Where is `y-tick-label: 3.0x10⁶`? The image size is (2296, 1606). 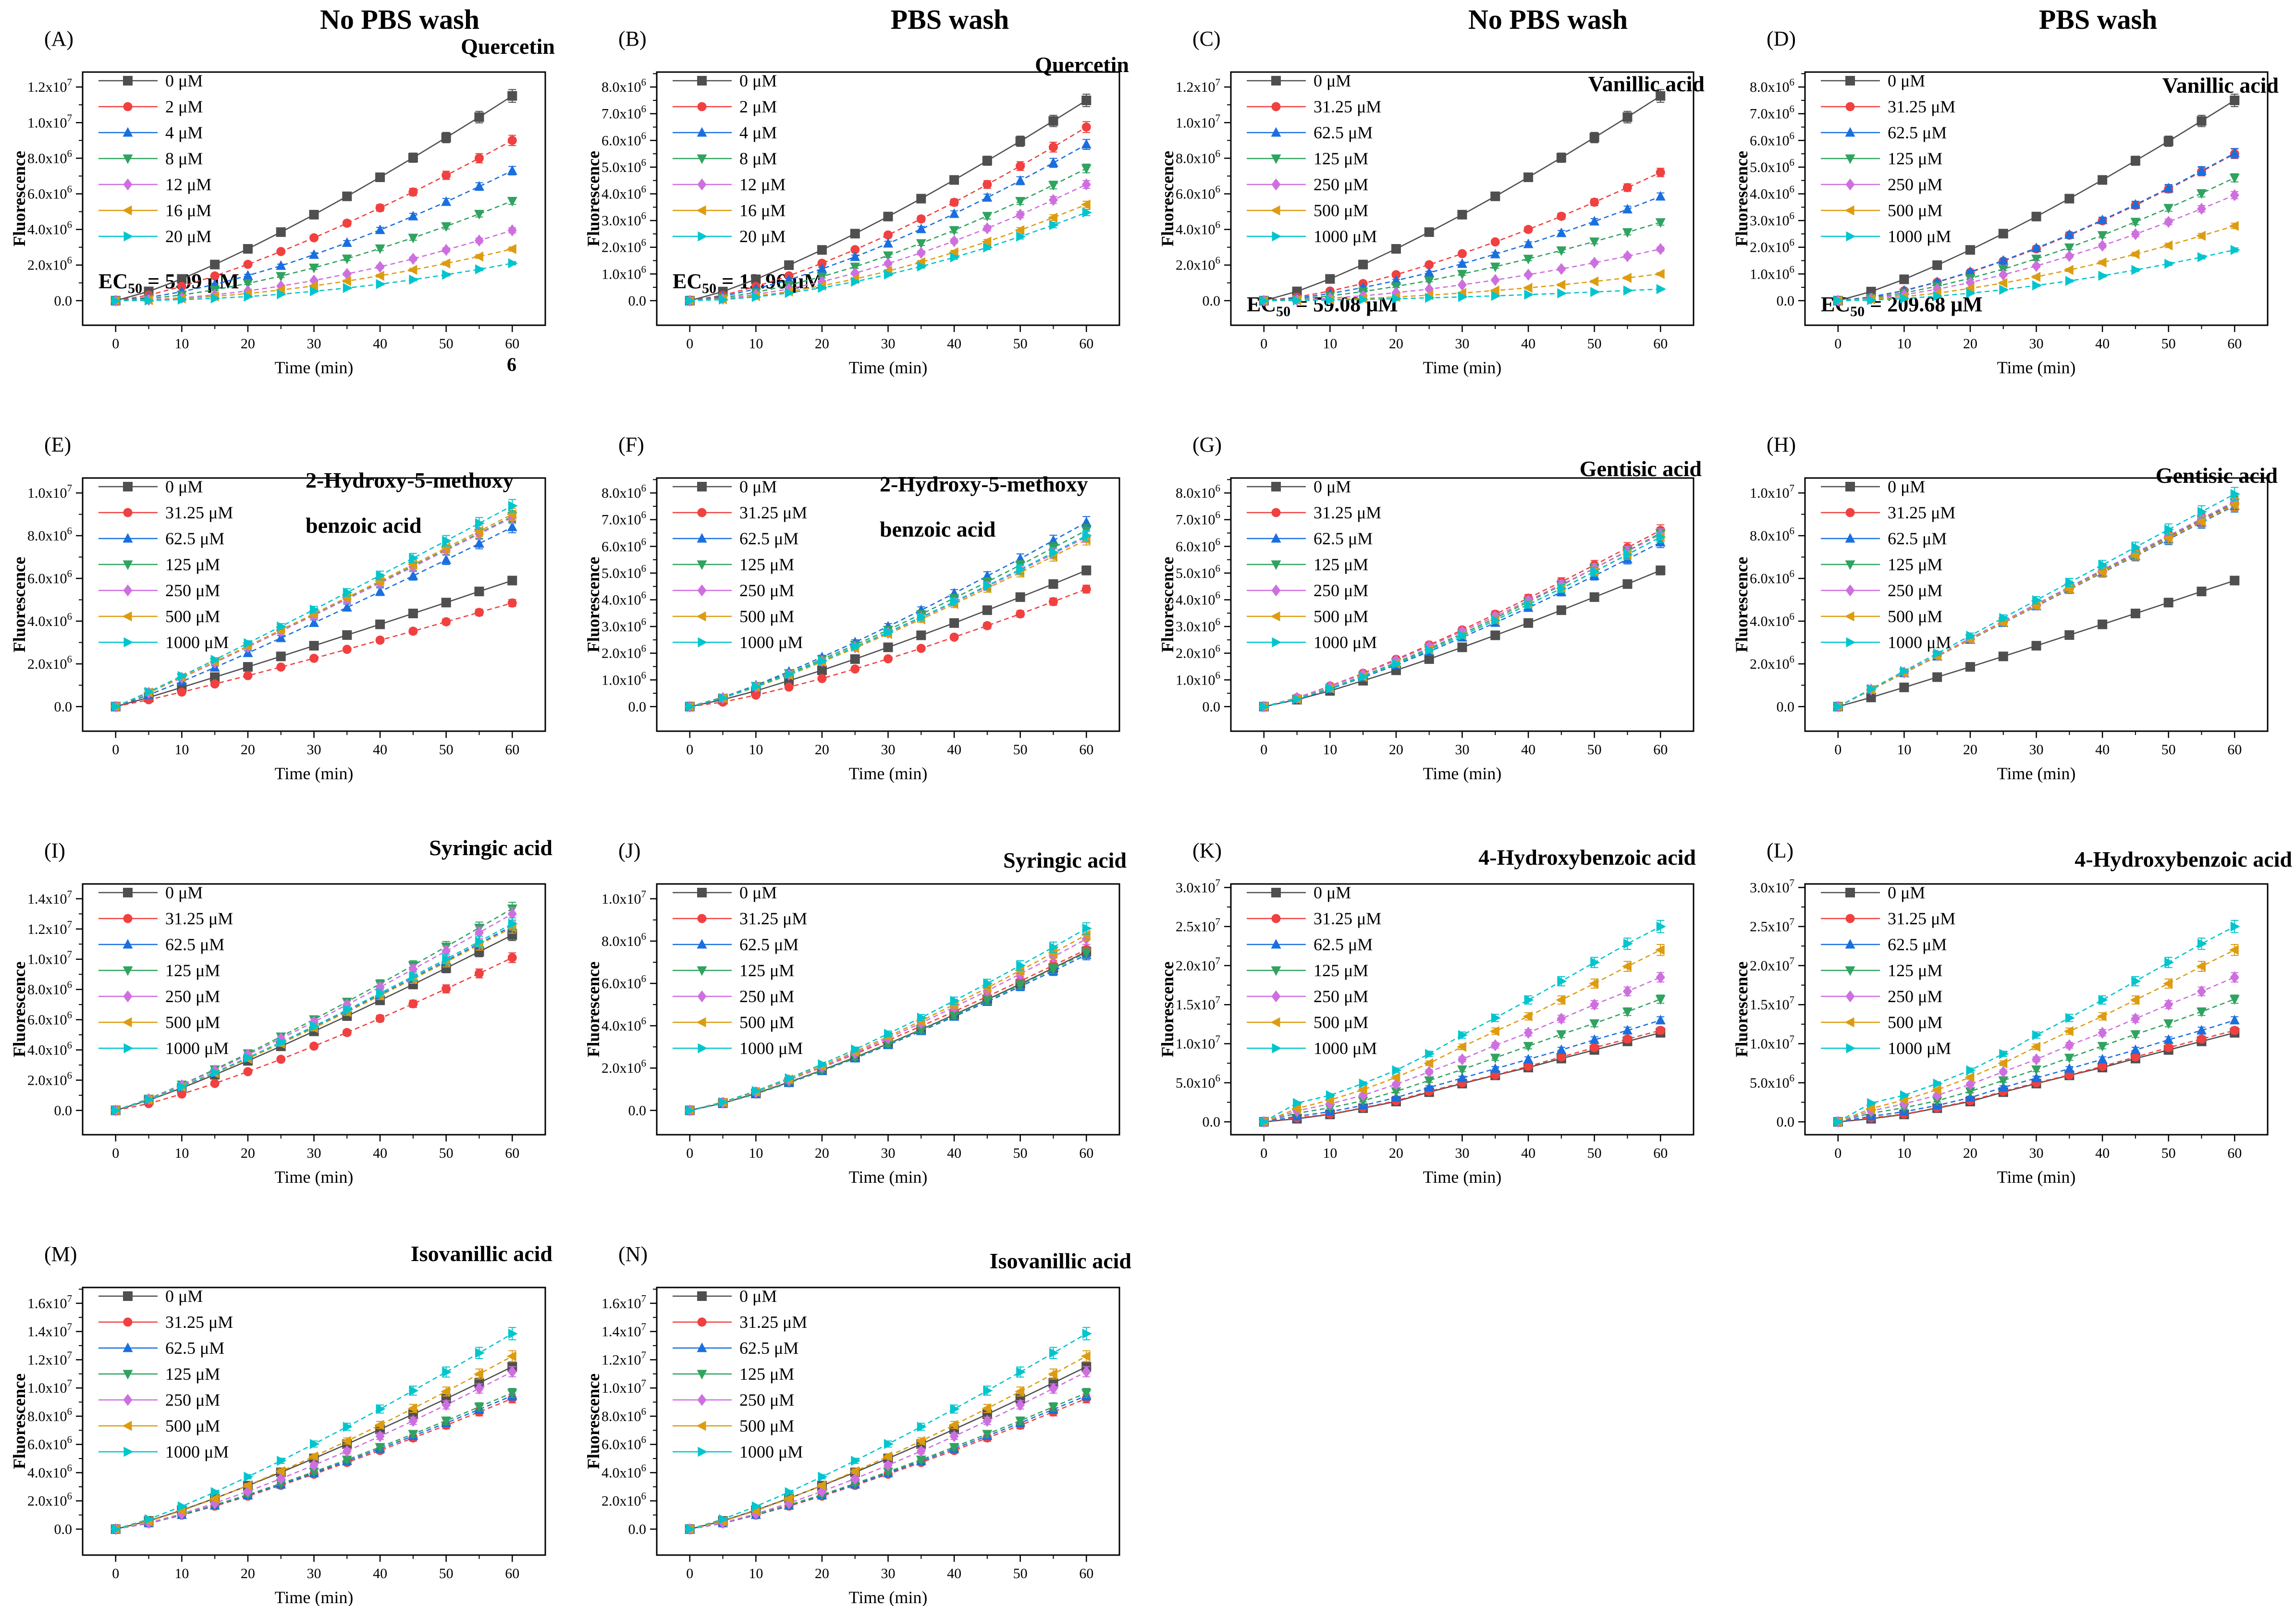 y-tick-label: 3.0x10⁶ is located at coordinates (624, 625).